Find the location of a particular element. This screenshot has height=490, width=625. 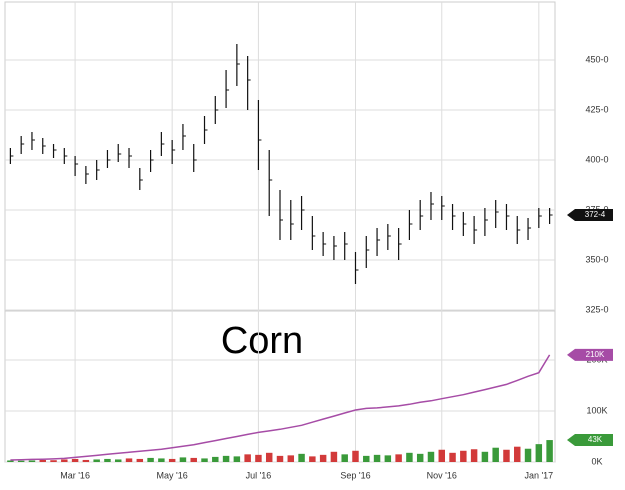

chart-title: Corn is located at coordinates (262, 341).